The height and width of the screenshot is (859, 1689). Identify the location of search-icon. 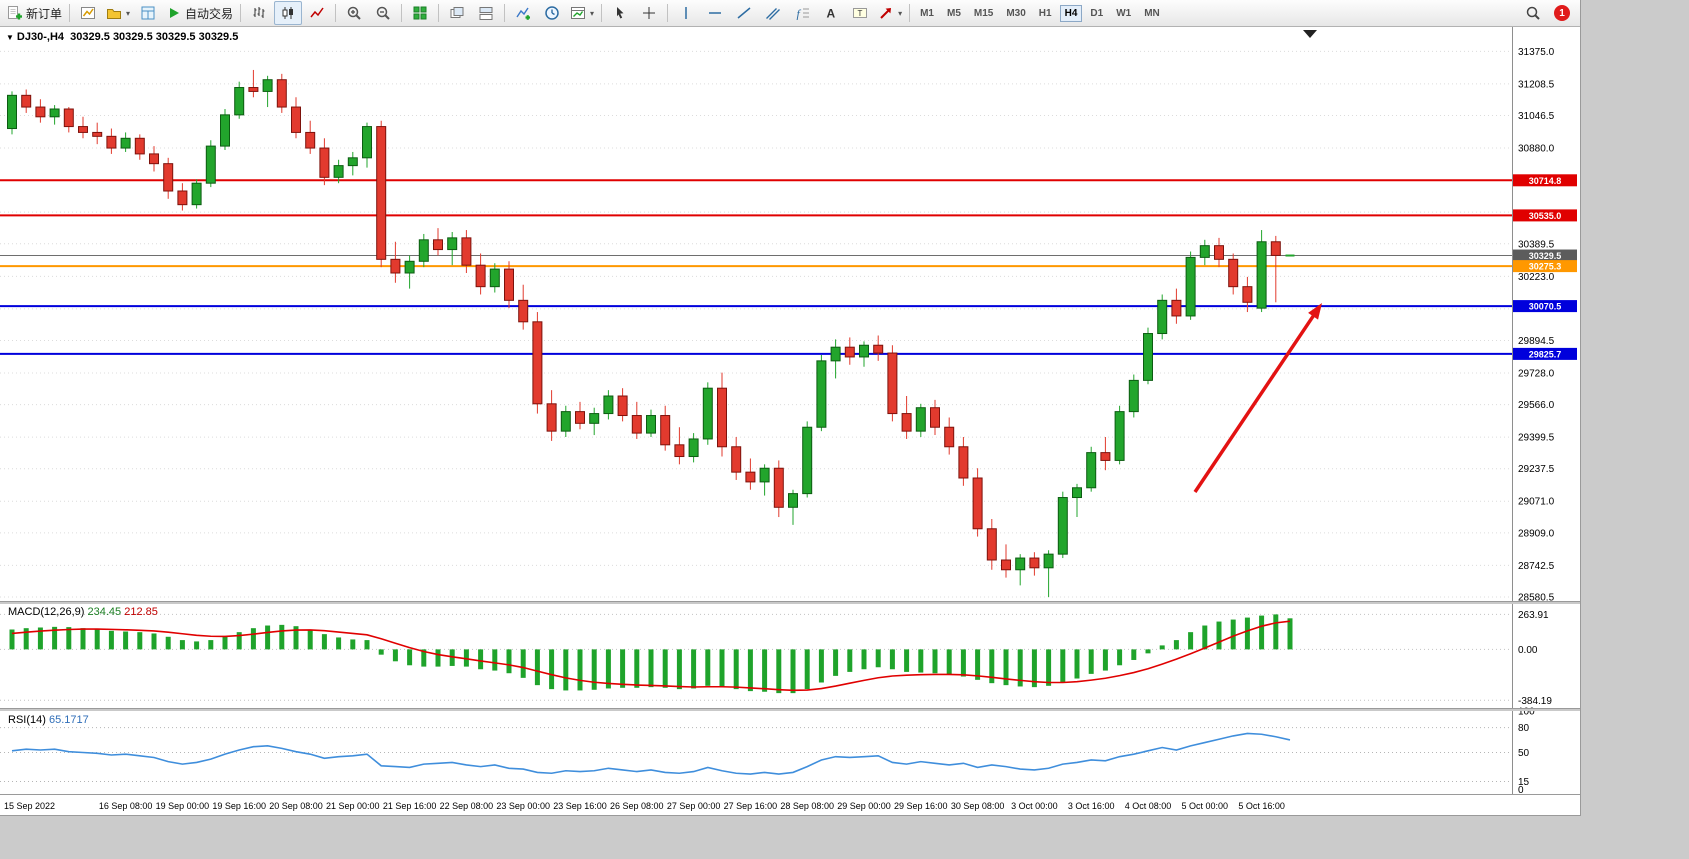
(1533, 13).